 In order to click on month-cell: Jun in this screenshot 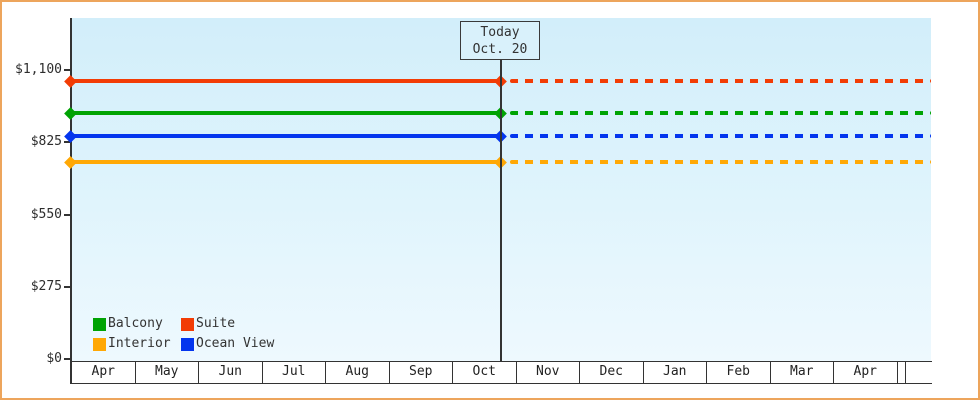, I will do `click(231, 372)`.